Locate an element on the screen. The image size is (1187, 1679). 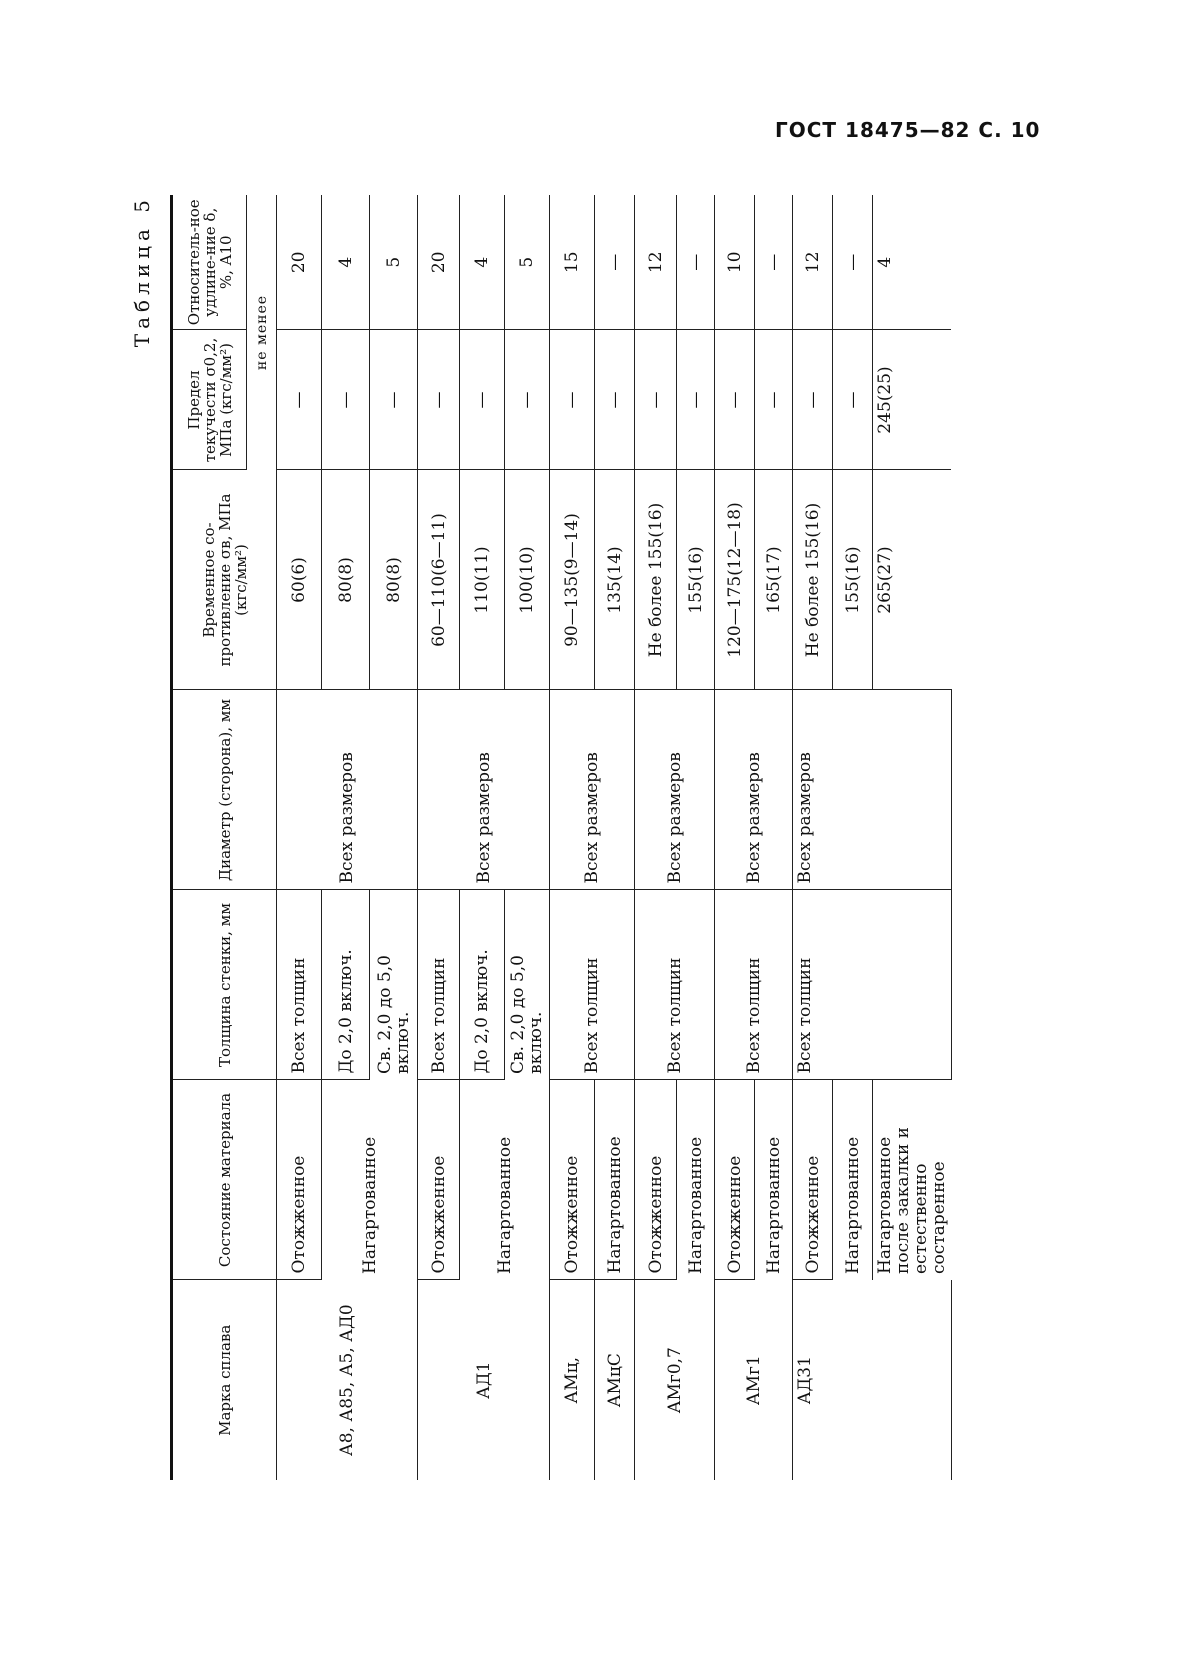
col-elongation: Относитель-ное удлине-ние δ, %, A10 is located at coordinates (209, 262).